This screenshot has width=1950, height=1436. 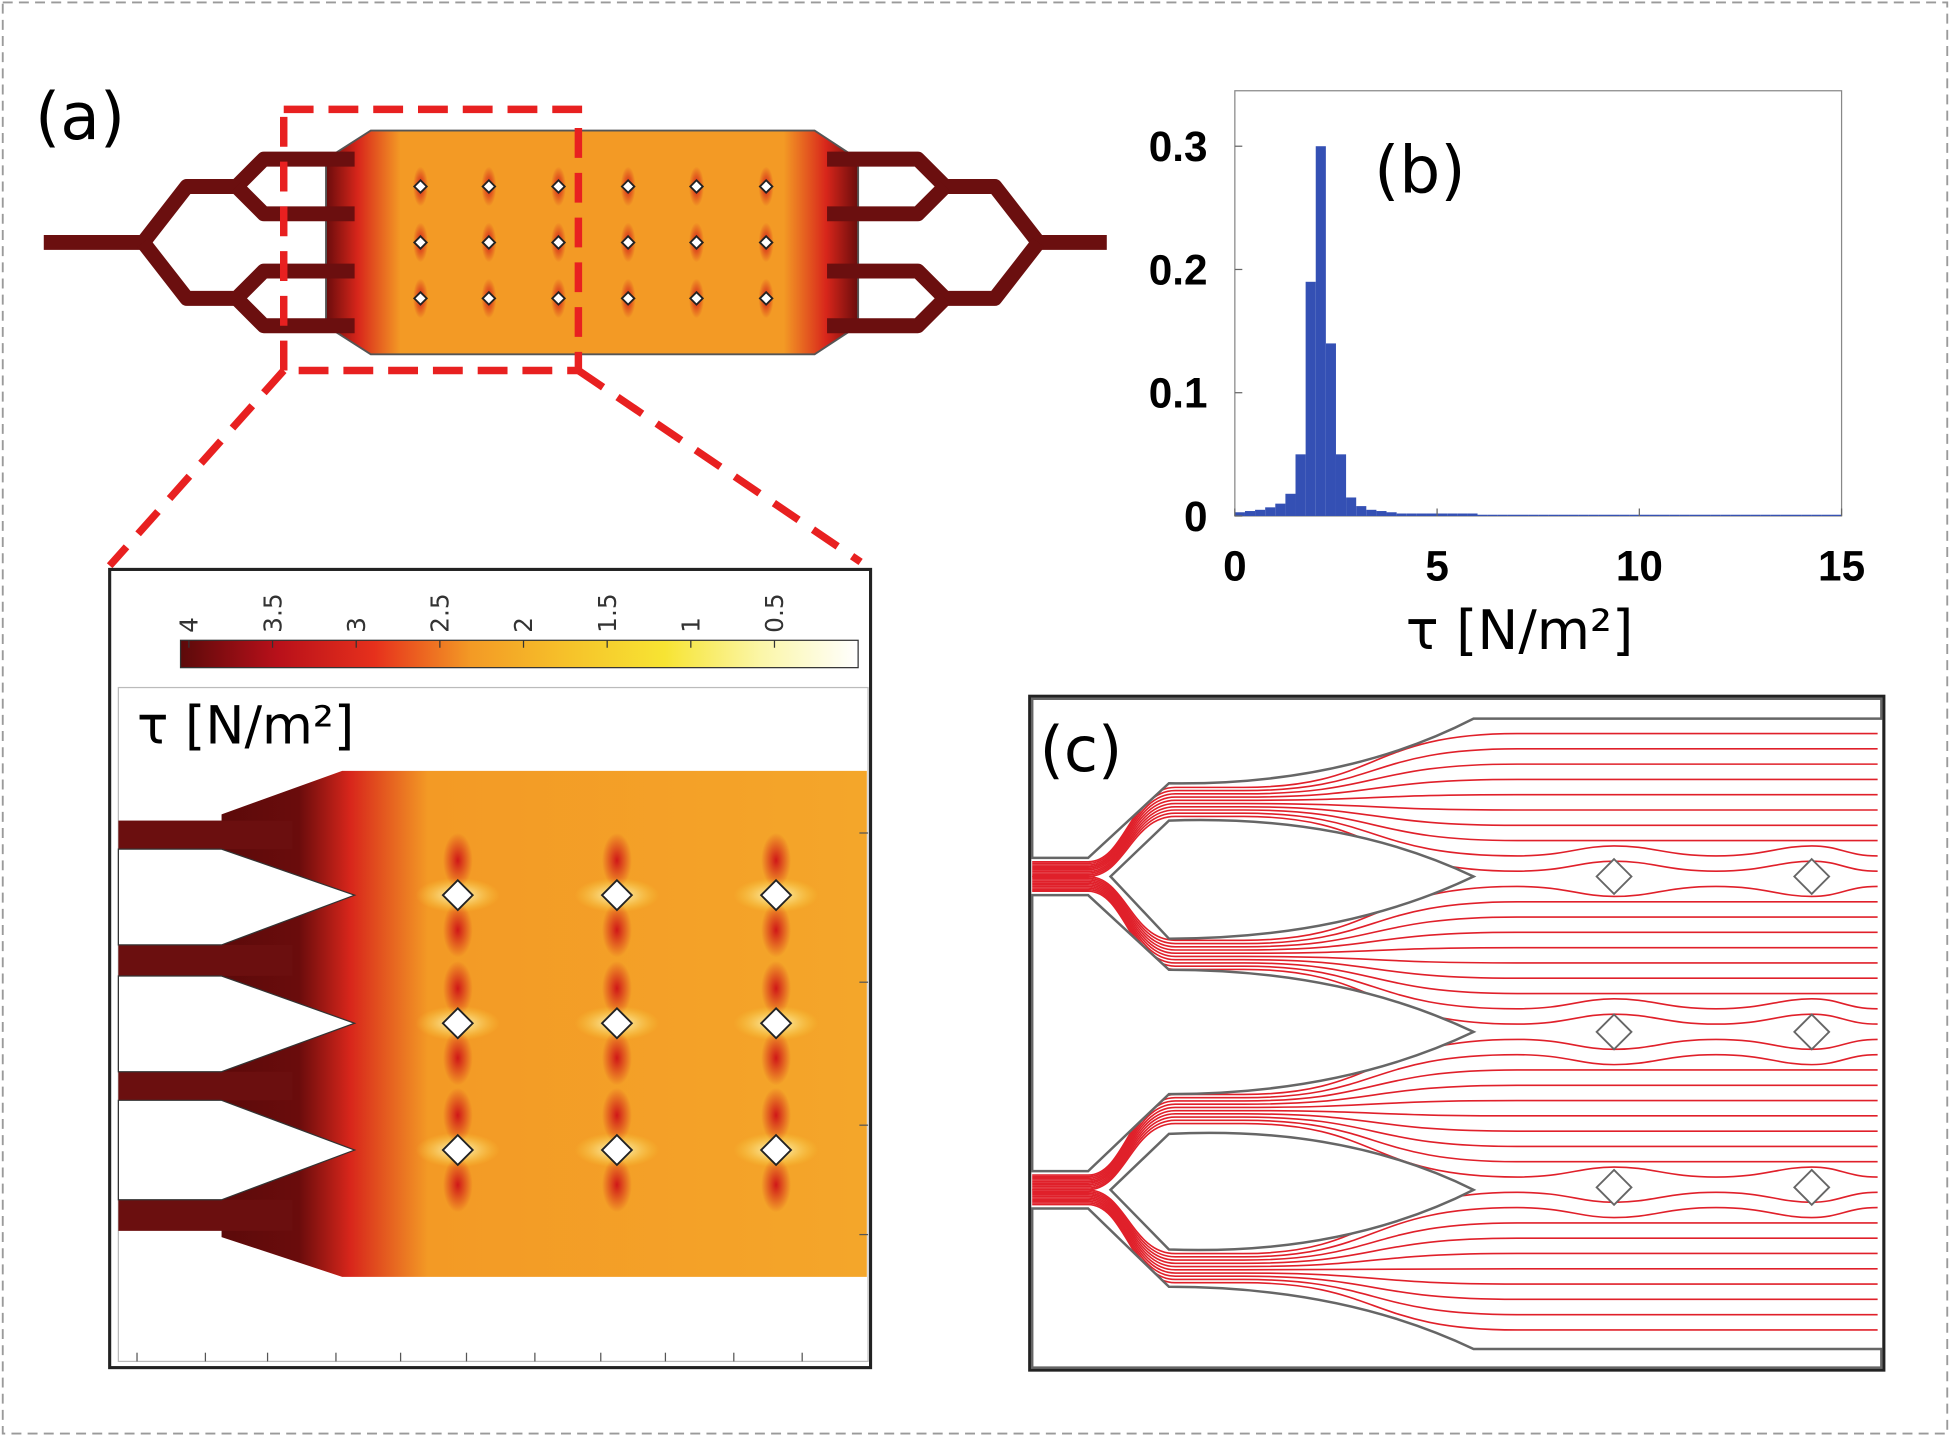 What do you see at coordinates (272, 613) in the screenshot?
I see `colorbar-tick-label: 3.5` at bounding box center [272, 613].